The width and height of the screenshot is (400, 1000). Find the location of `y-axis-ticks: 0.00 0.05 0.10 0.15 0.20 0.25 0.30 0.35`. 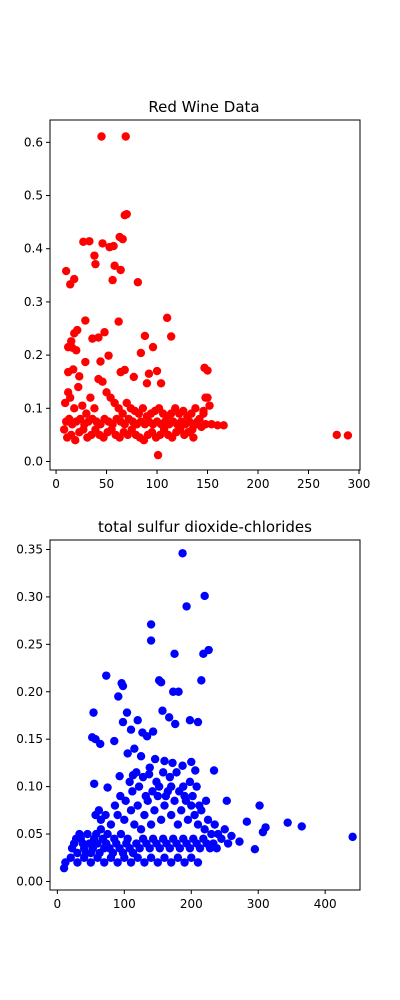

y-axis-ticks: 0.00 0.05 0.10 0.15 0.20 0.25 0.30 0.35 is located at coordinates (33, 715).